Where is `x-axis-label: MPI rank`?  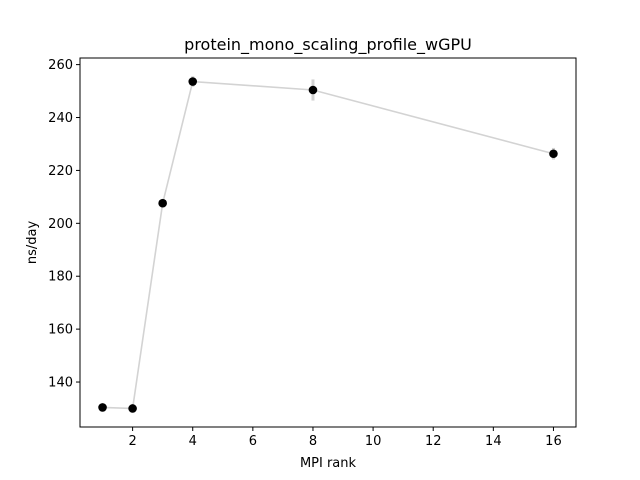 x-axis-label: MPI rank is located at coordinates (328, 463).